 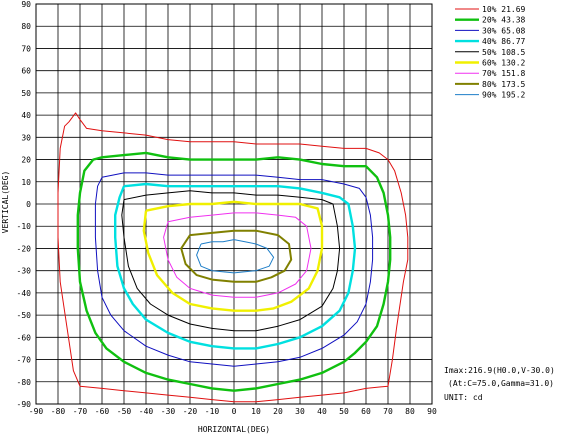 What do you see at coordinates (26, 4) in the screenshot?
I see `y-tick-label: 90` at bounding box center [26, 4].